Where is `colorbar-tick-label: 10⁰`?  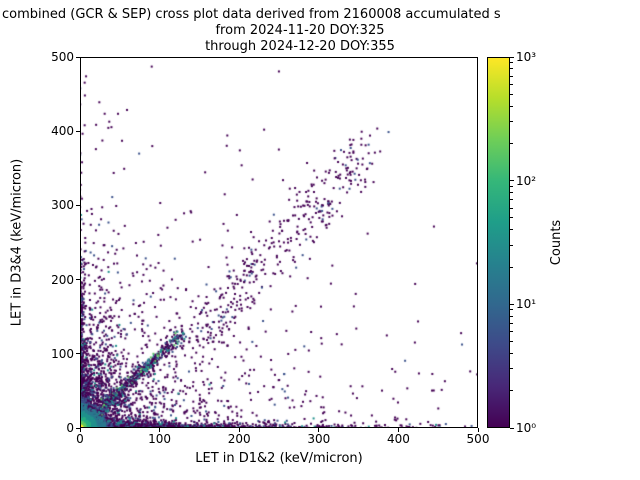 colorbar-tick-label: 10⁰ is located at coordinates (526, 428).